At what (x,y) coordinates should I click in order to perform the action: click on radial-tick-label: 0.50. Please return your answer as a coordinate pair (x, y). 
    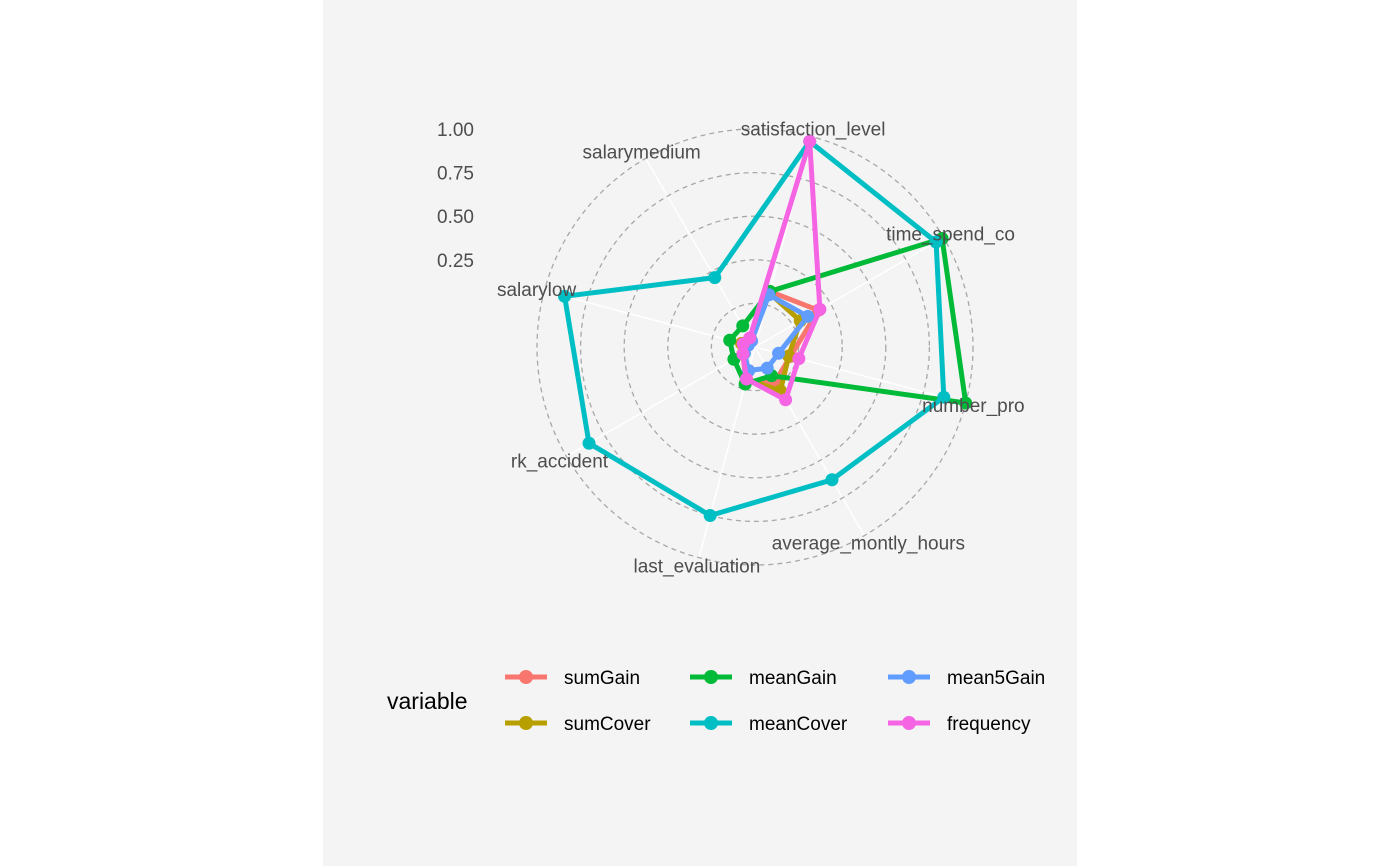
    Looking at the image, I should click on (455, 217).